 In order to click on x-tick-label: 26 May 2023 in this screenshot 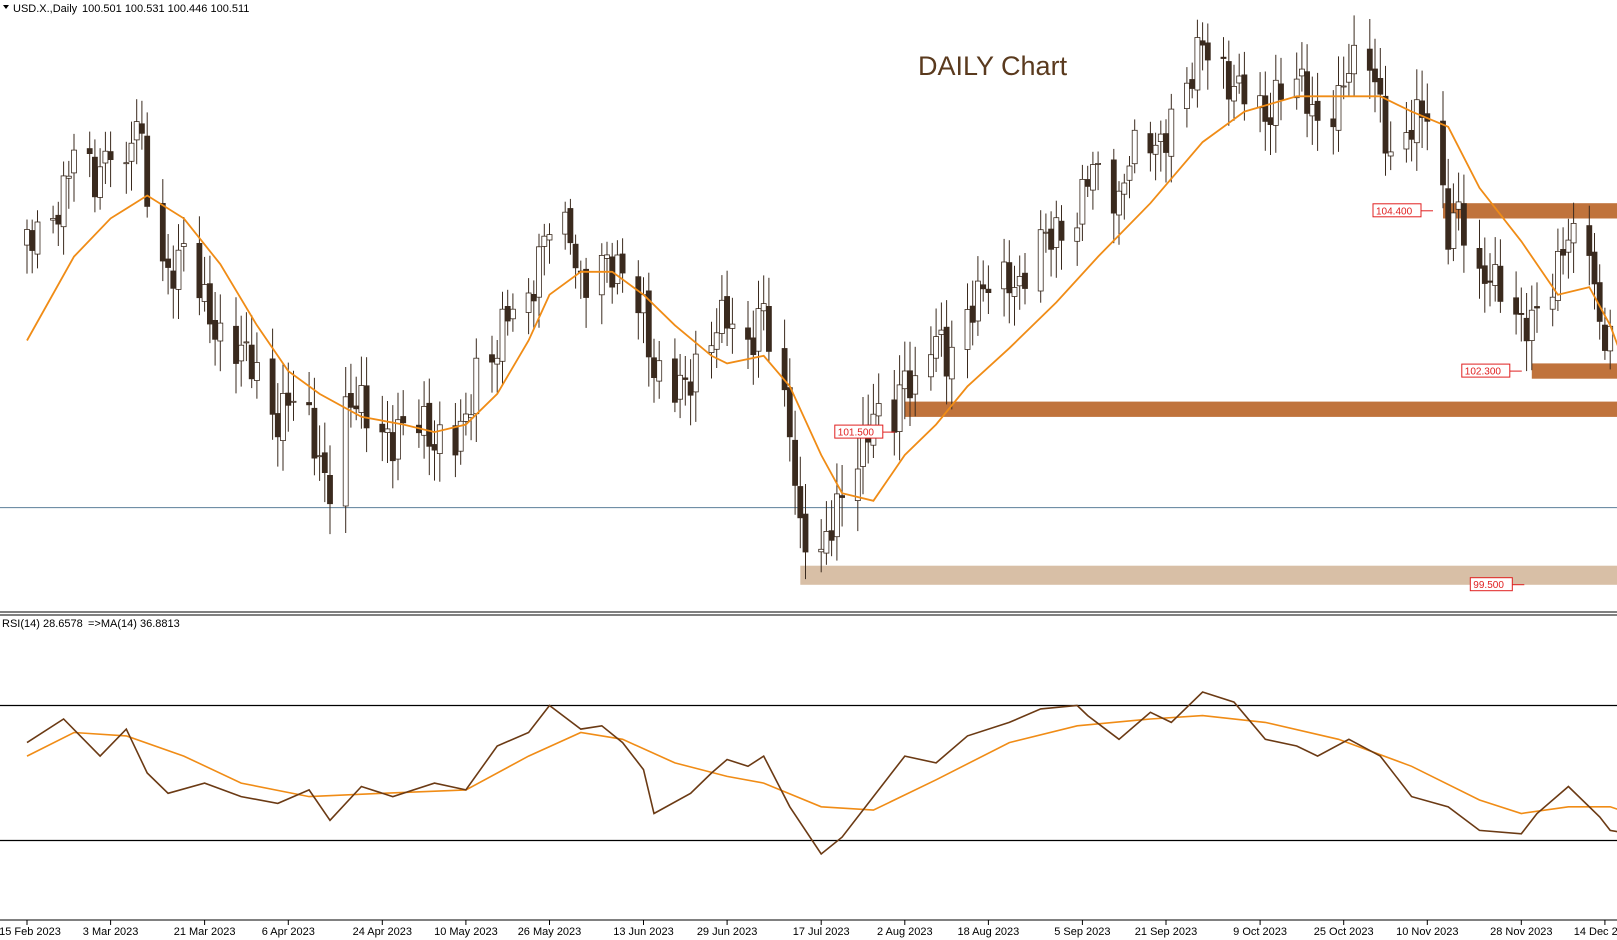, I will do `click(550, 932)`.